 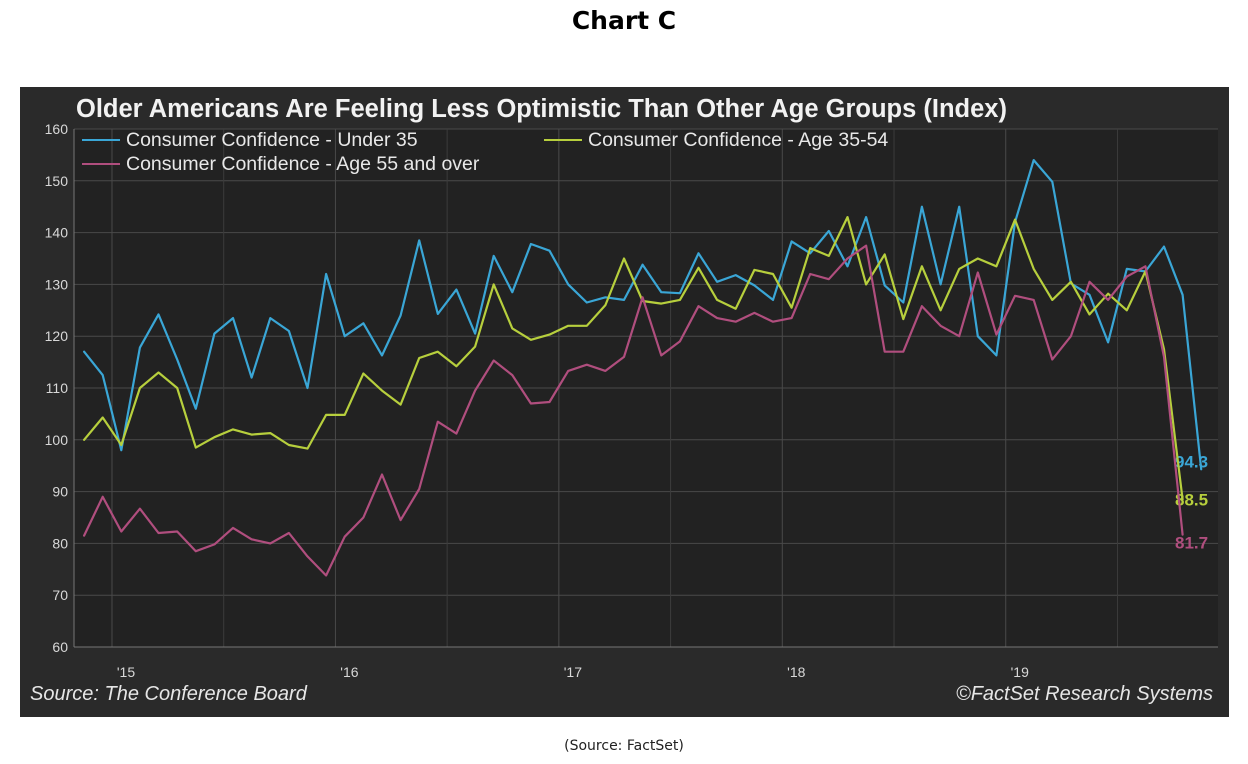 I want to click on source-note: Source: The Conference Board, so click(x=168, y=694).